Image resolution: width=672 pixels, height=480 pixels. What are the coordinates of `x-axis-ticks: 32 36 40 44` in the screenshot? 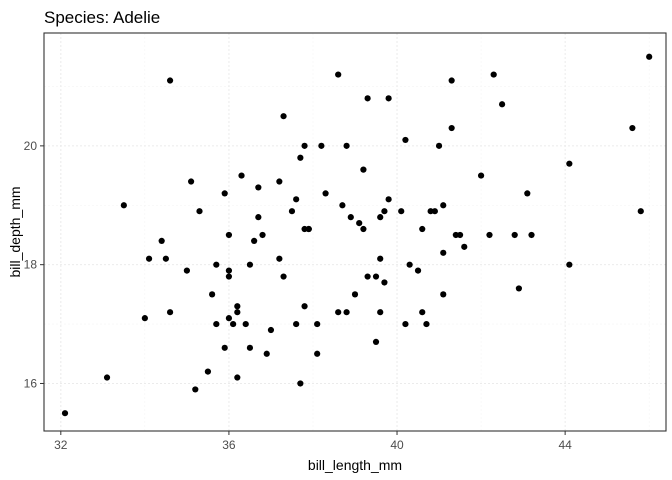 It's located at (313, 441).